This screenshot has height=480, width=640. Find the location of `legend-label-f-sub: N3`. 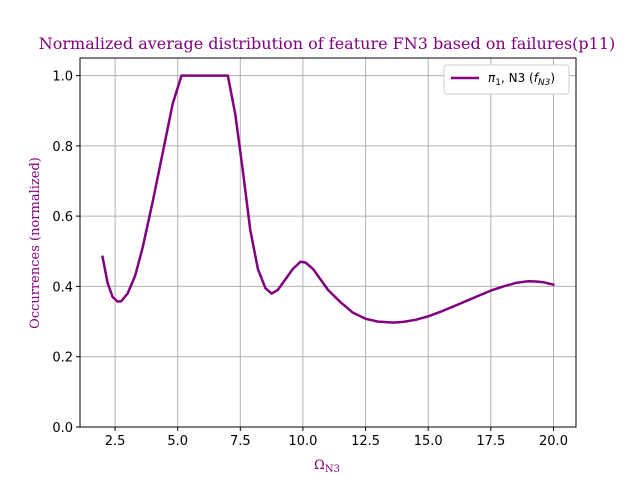

legend-label-f-sub: N3 is located at coordinates (544, 83).